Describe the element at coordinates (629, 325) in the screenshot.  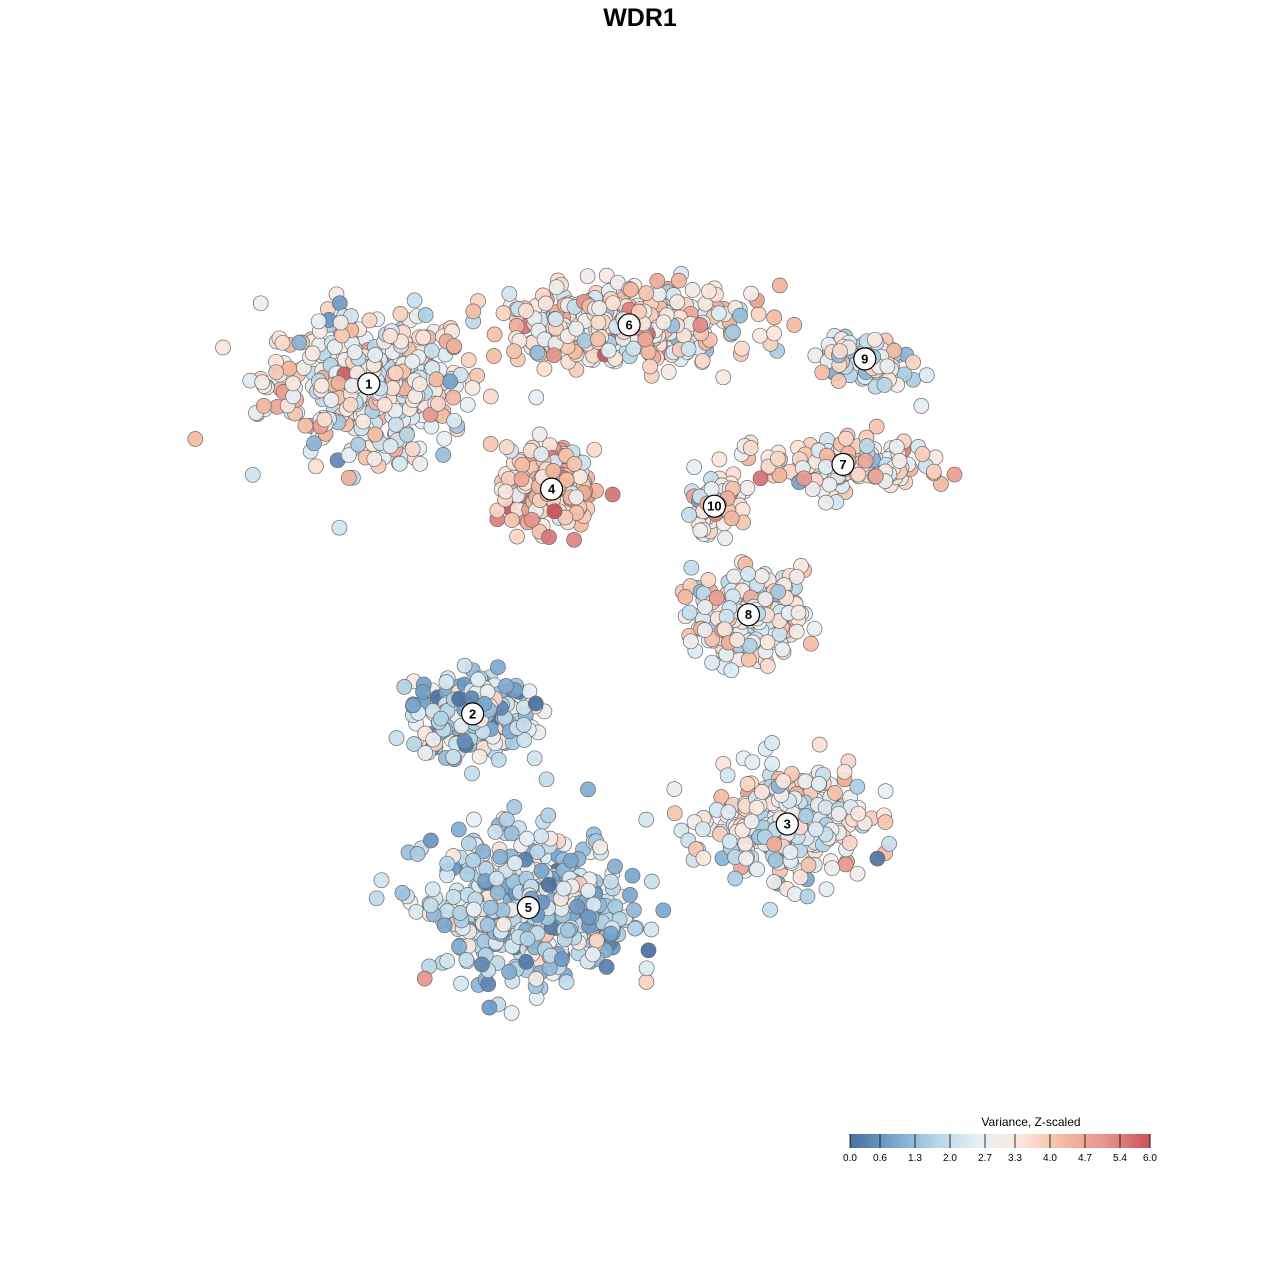
I see `cluster-label: 6` at that location.